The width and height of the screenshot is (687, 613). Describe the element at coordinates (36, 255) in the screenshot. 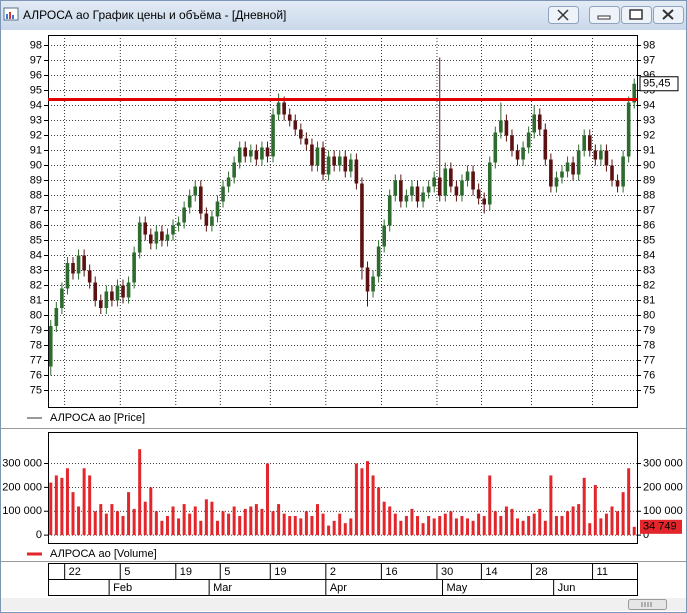

I see `y-tick-label: 84` at that location.